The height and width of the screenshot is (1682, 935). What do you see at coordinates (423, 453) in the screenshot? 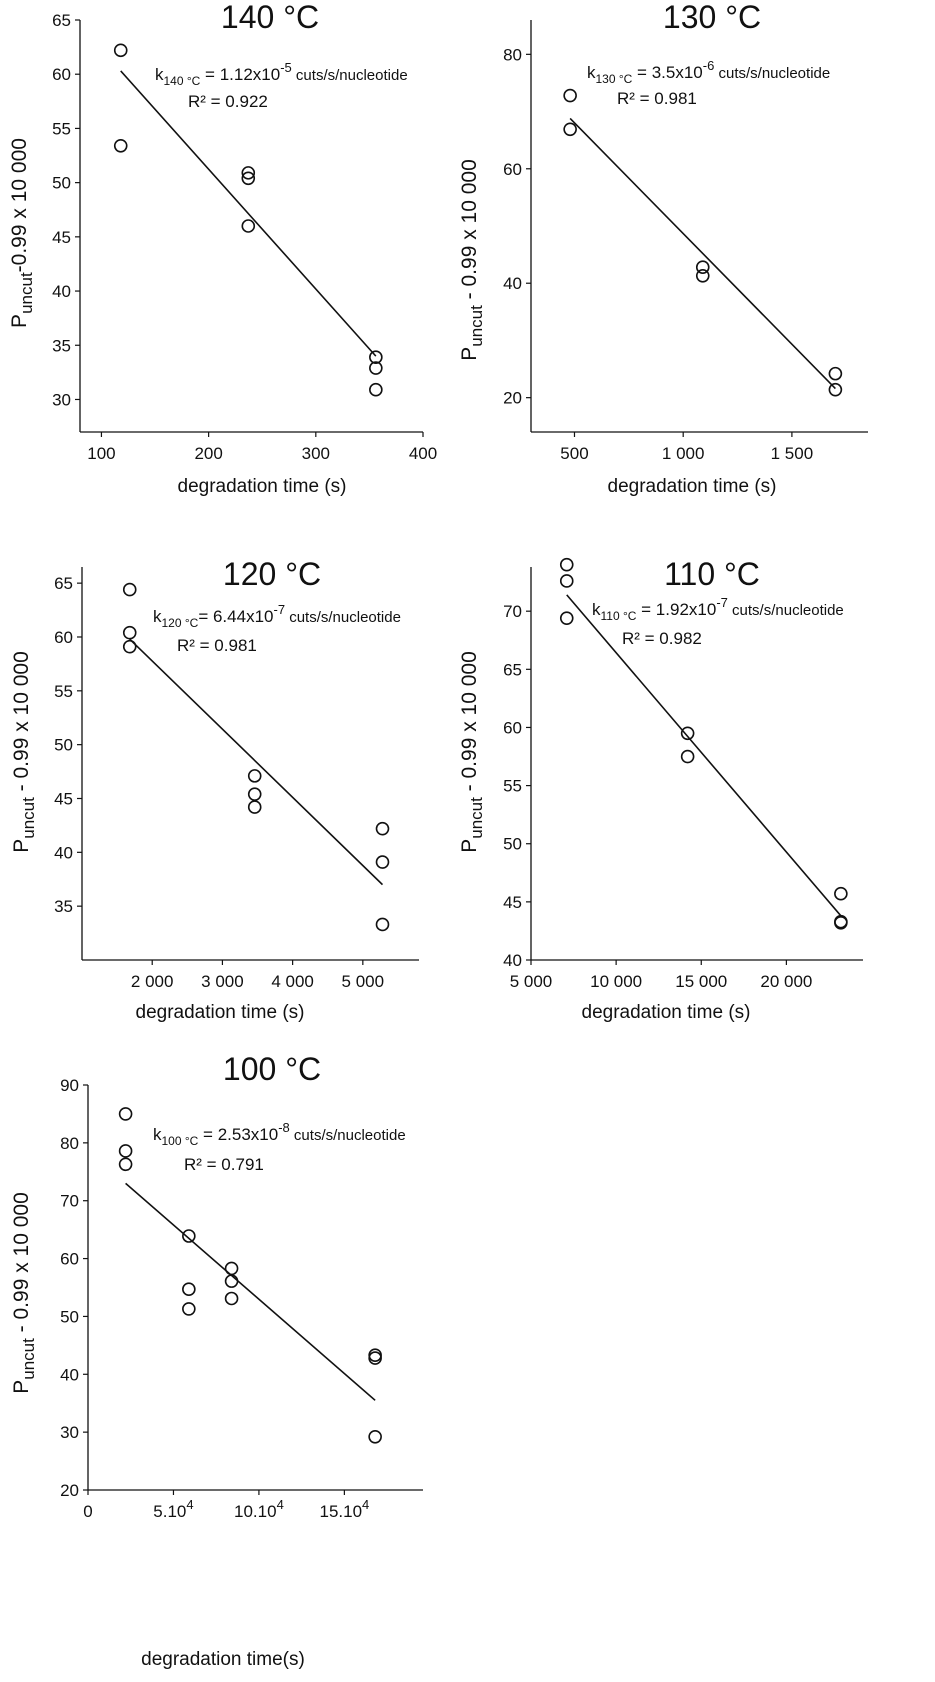
I see `x-tick-label: 400` at bounding box center [423, 453].